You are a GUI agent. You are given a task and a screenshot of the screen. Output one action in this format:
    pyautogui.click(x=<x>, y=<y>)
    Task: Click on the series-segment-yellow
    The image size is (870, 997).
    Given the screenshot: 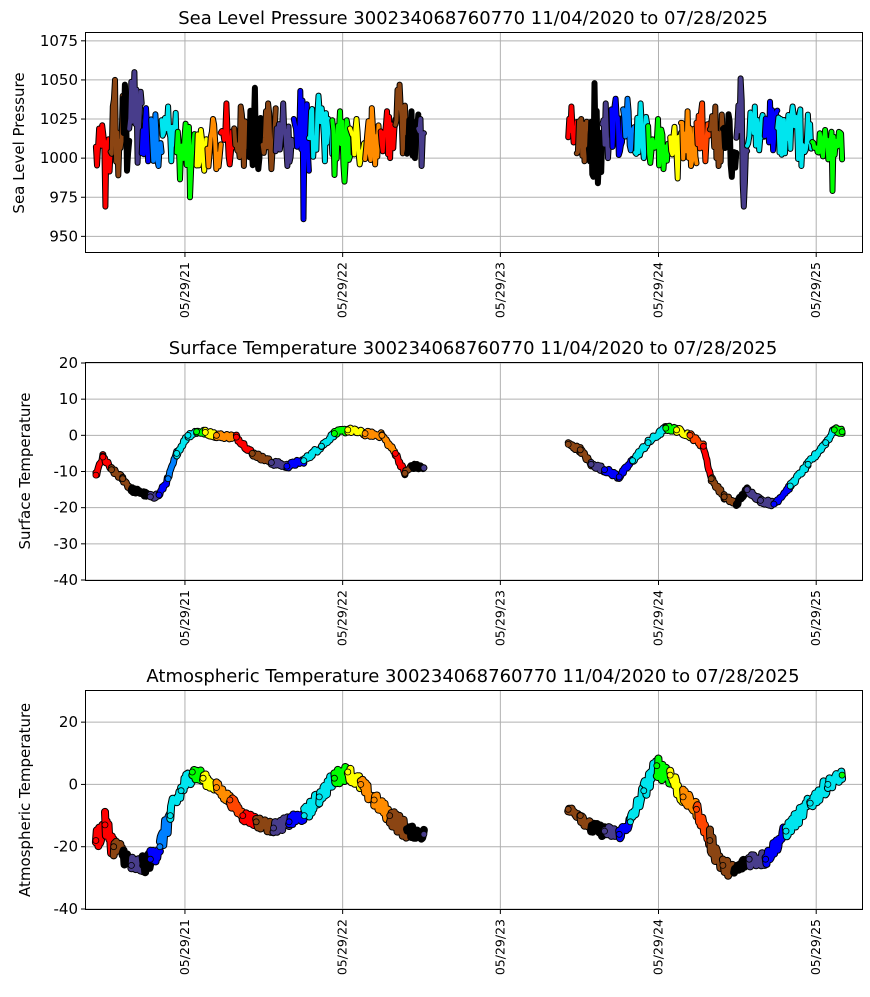 What is the action you would take?
    pyautogui.click(x=675, y=152)
    